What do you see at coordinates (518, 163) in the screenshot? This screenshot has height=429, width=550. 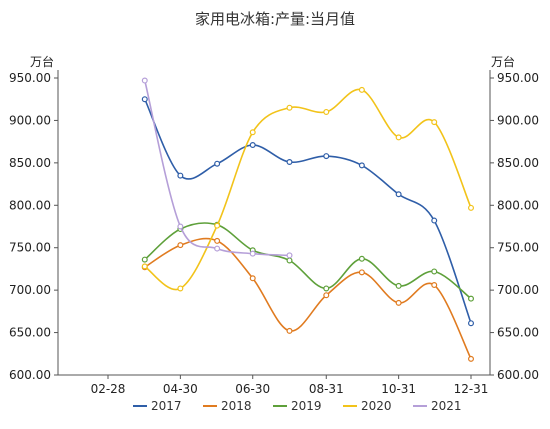 I see `y-tick-label-right: 850.00` at bounding box center [518, 163].